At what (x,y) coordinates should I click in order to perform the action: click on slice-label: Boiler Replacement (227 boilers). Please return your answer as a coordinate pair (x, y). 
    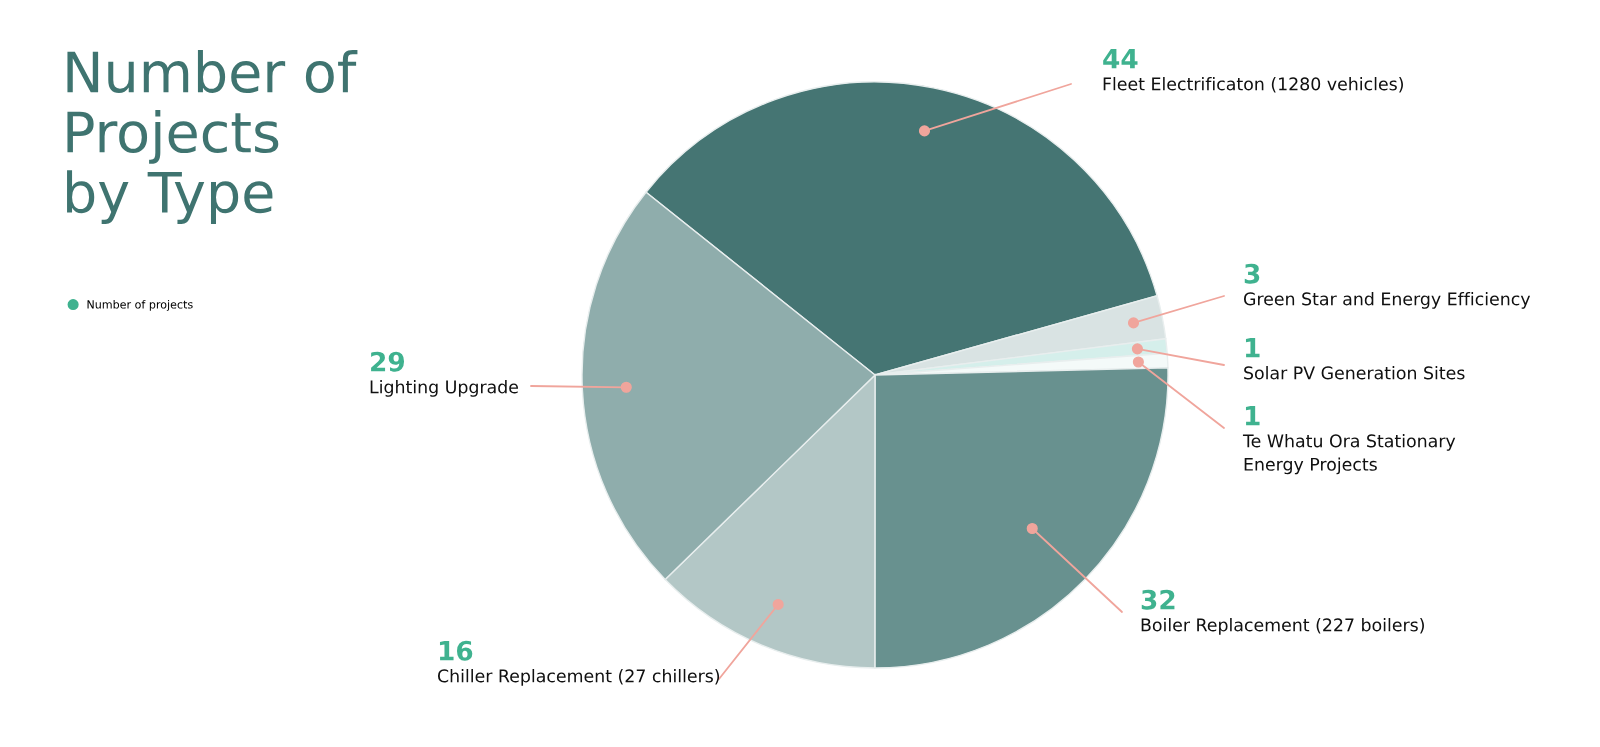
    Looking at the image, I should click on (1282, 626).